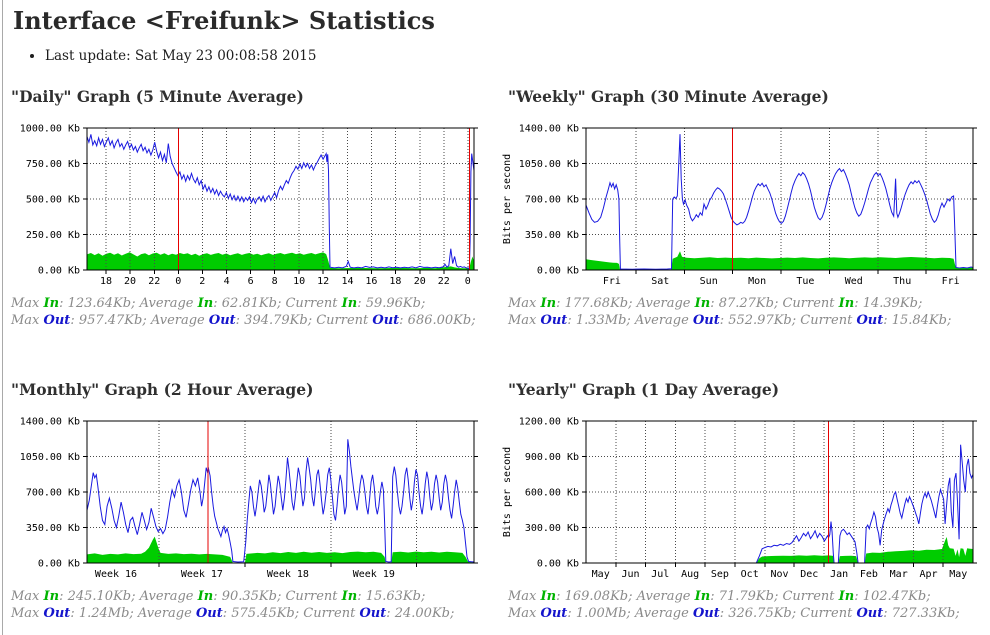  I want to click on stat-max-out-value: : 1.24Mb;, so click(104, 613).